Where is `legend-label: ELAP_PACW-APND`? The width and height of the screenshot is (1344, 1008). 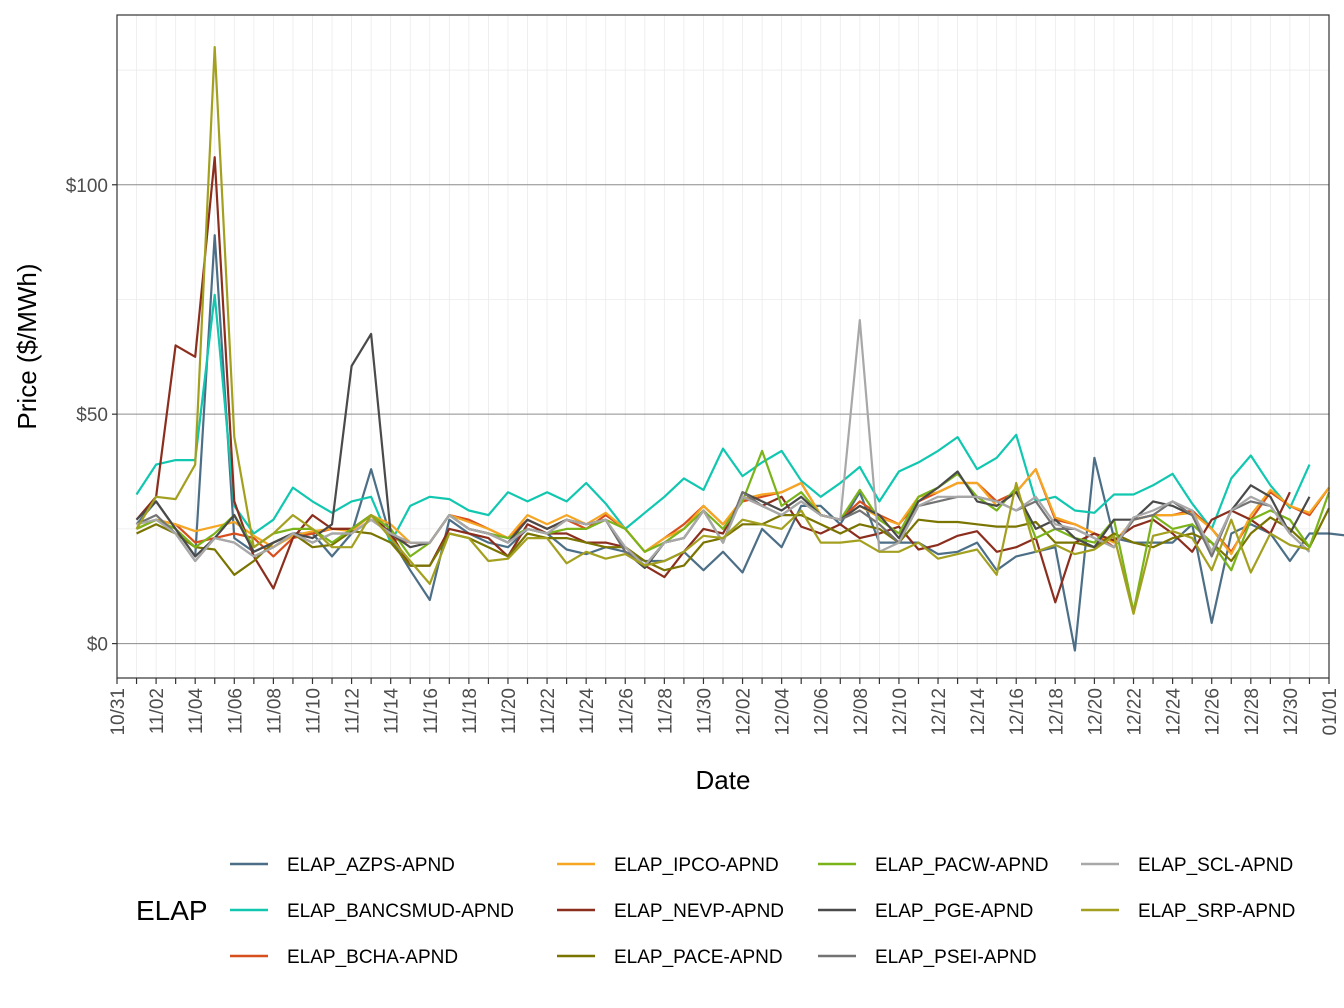 legend-label: ELAP_PACW-APND is located at coordinates (962, 865).